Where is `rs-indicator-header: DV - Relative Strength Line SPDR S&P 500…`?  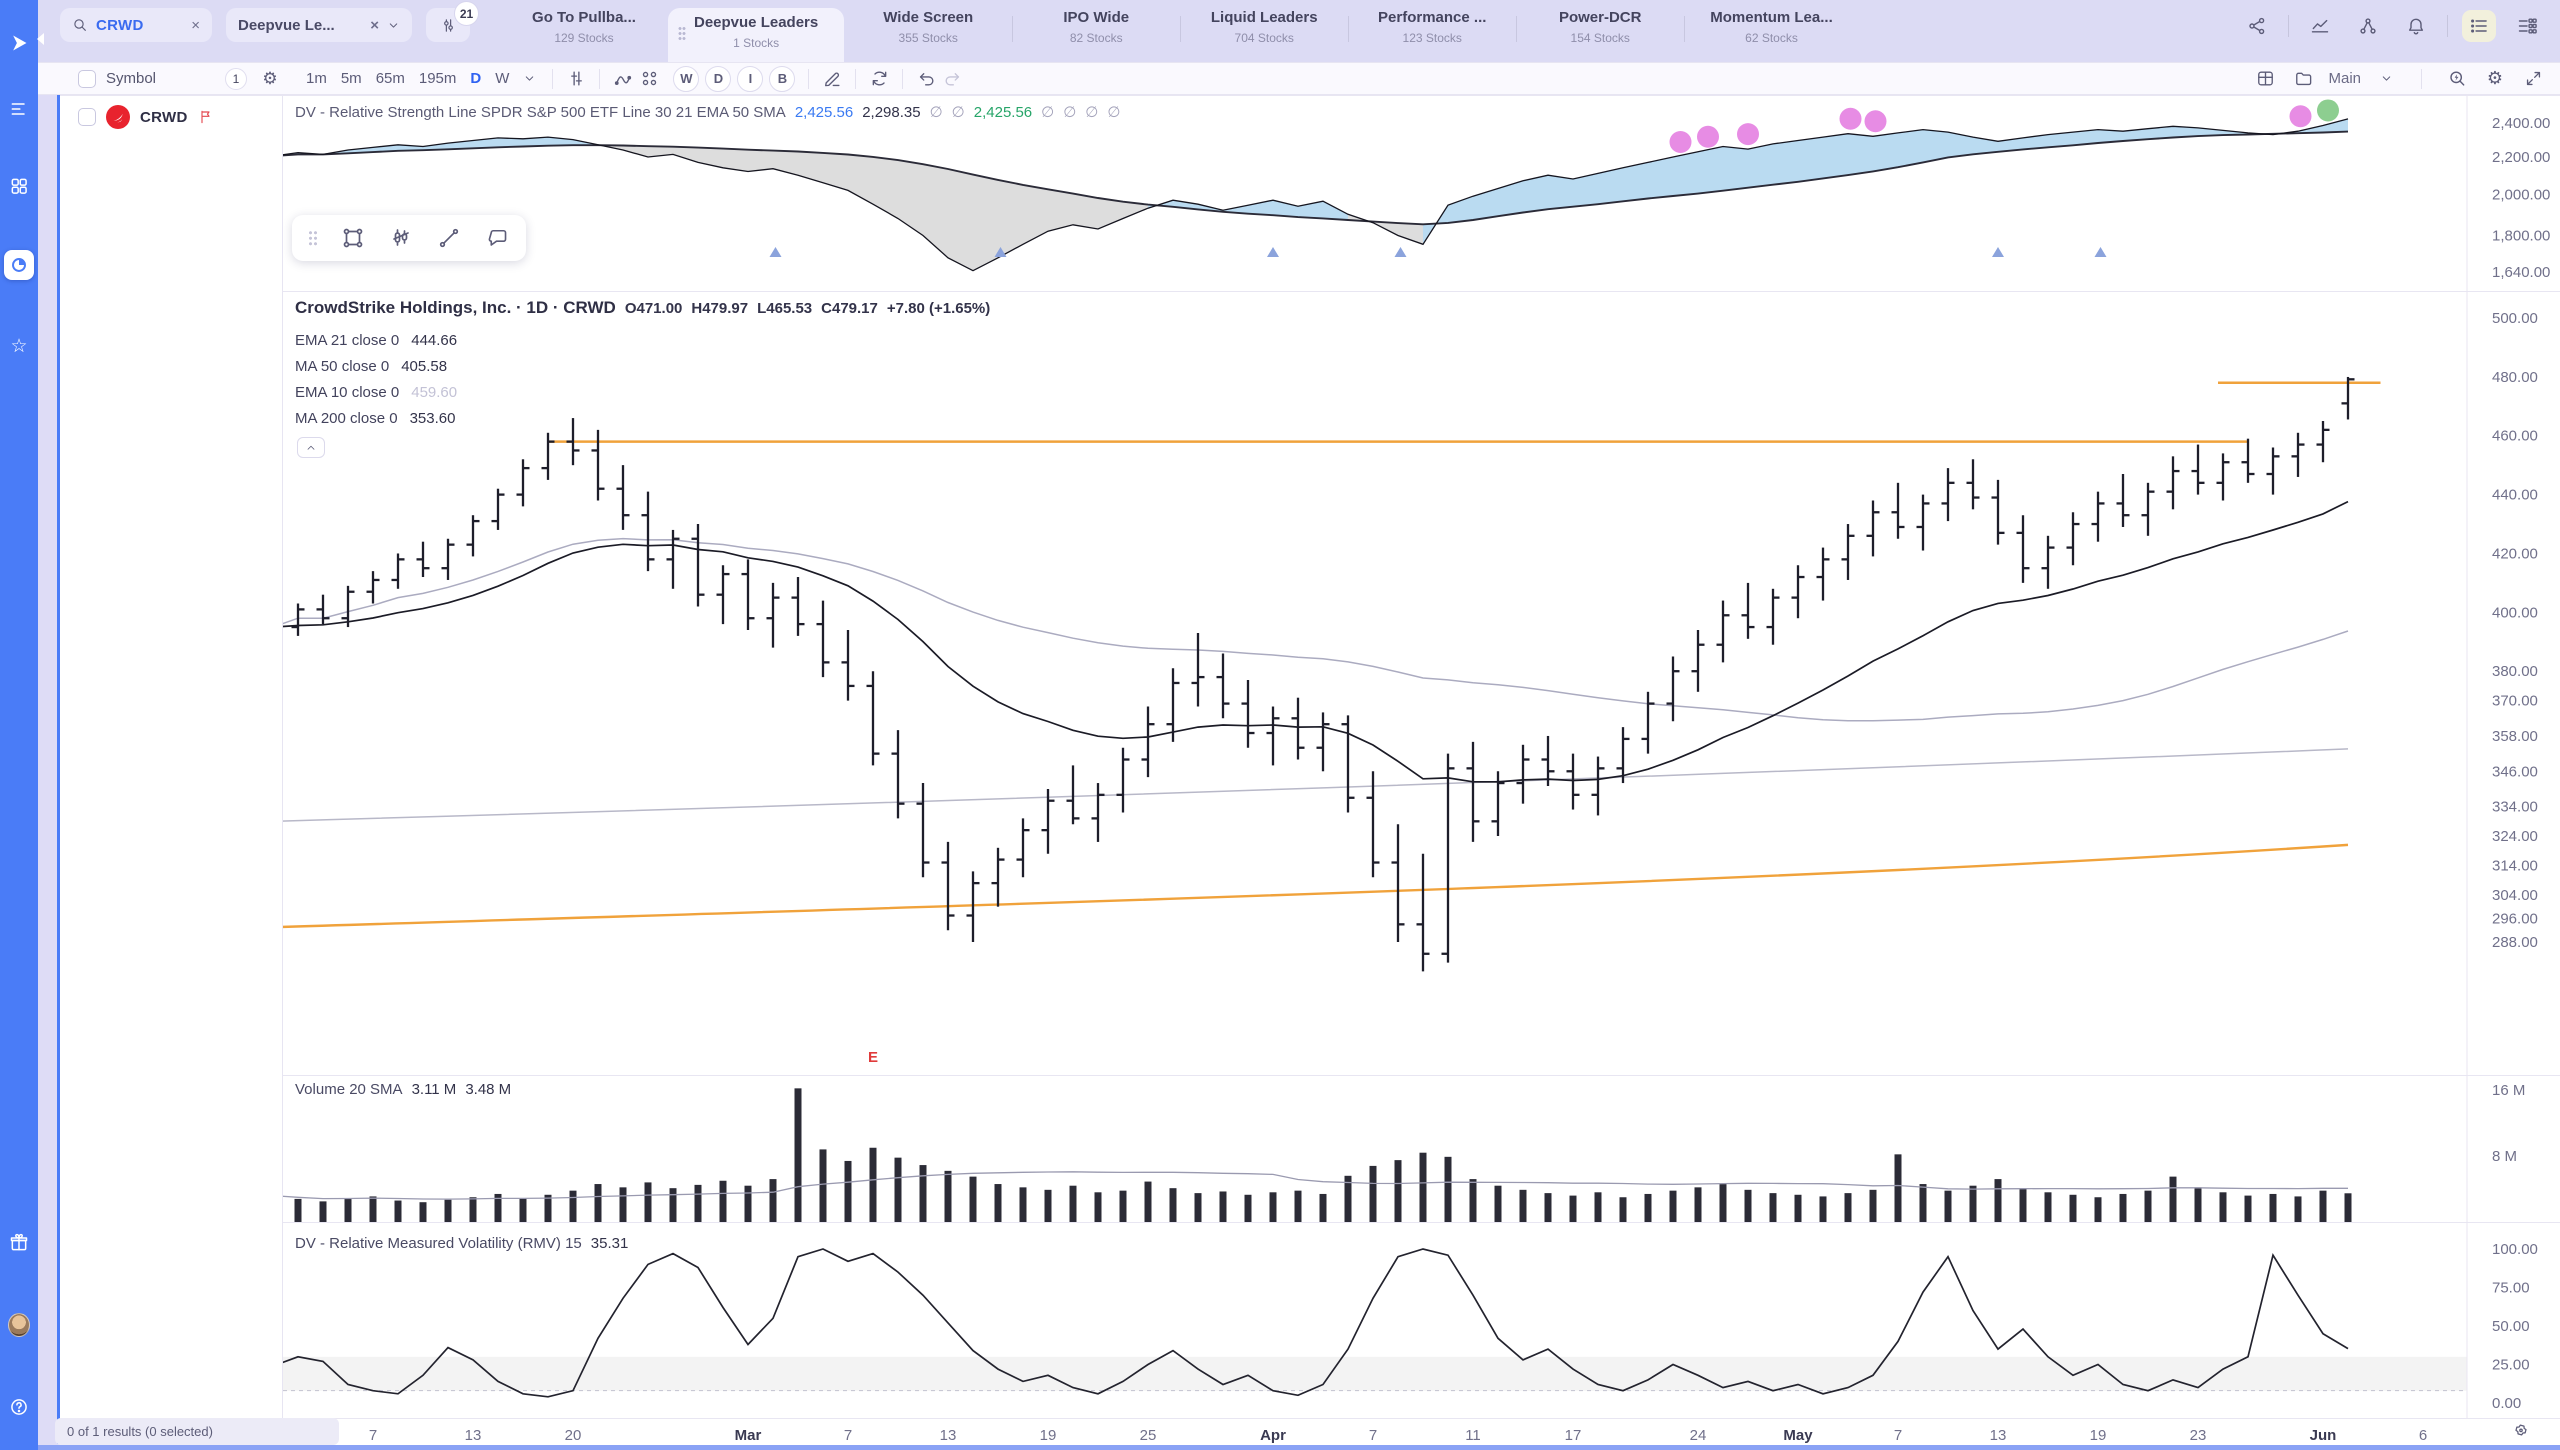
rs-indicator-header: DV - Relative Strength Line SPDR S&P 500… is located at coordinates (707, 112).